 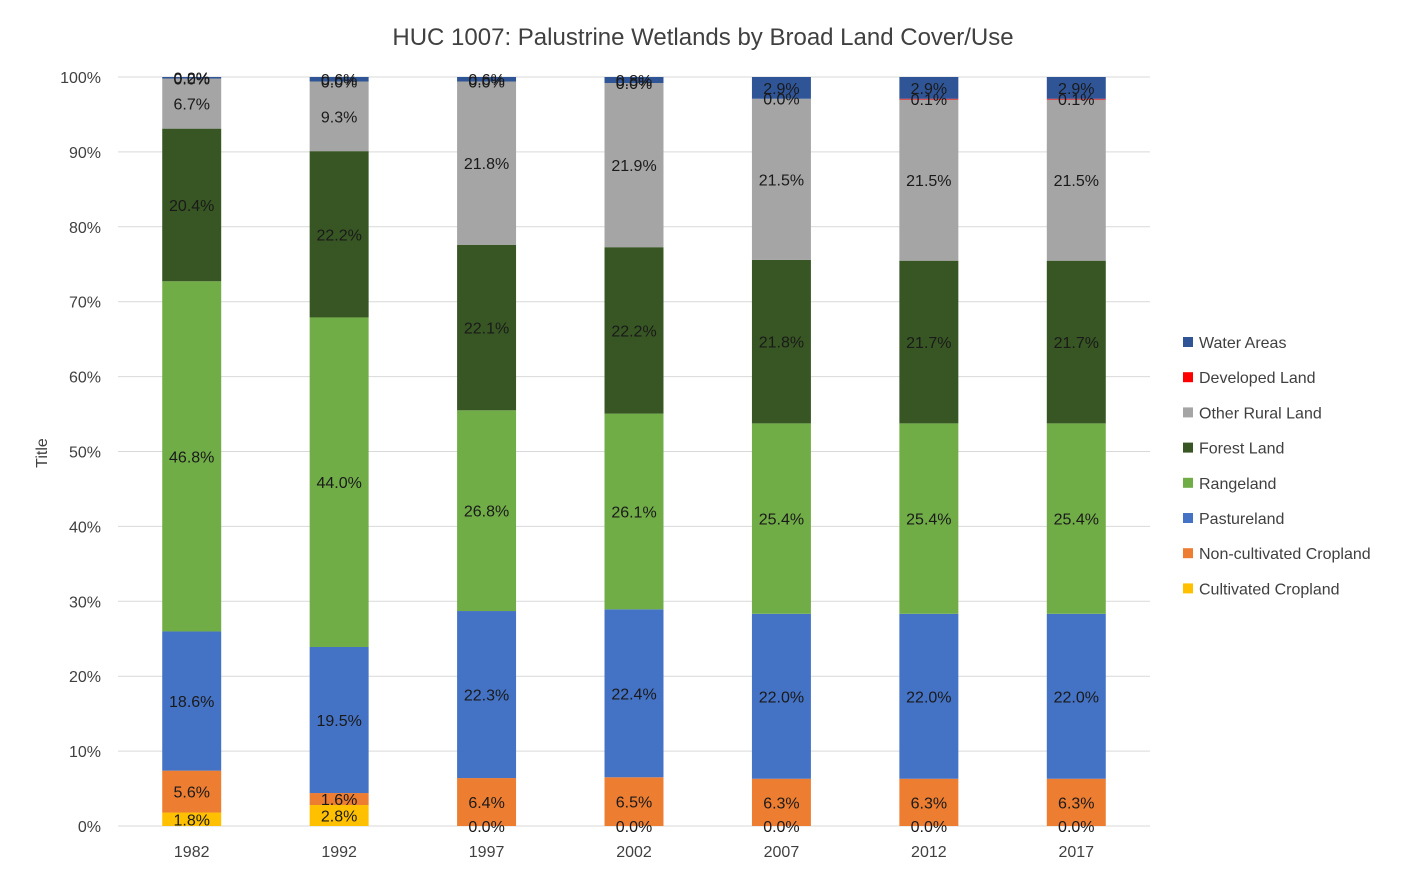 What do you see at coordinates (85, 453) in the screenshot?
I see `y-tick-label: 50%` at bounding box center [85, 453].